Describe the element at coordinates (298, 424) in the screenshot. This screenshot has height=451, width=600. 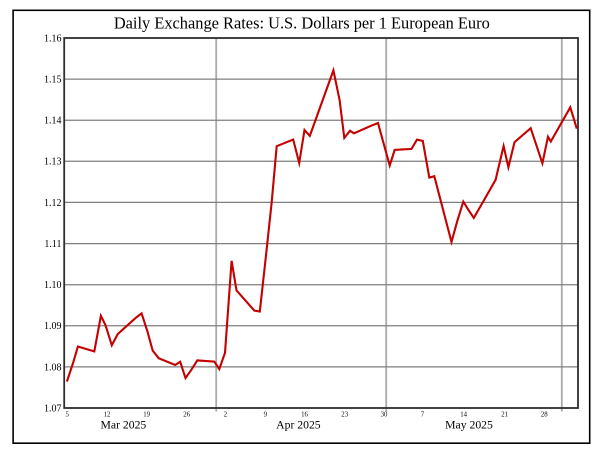
I see `svg-text: Apr 2025` at that location.